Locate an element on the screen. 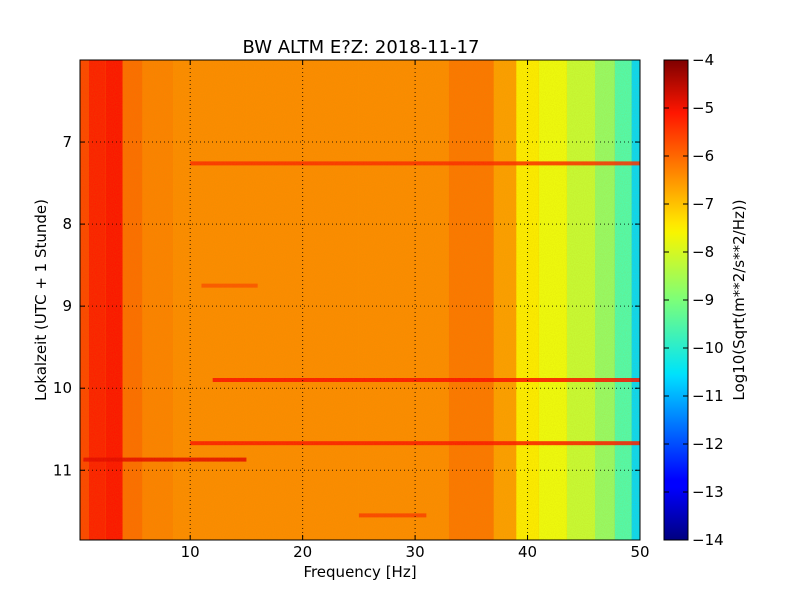  x-tick-label: 40 is located at coordinates (527, 552).